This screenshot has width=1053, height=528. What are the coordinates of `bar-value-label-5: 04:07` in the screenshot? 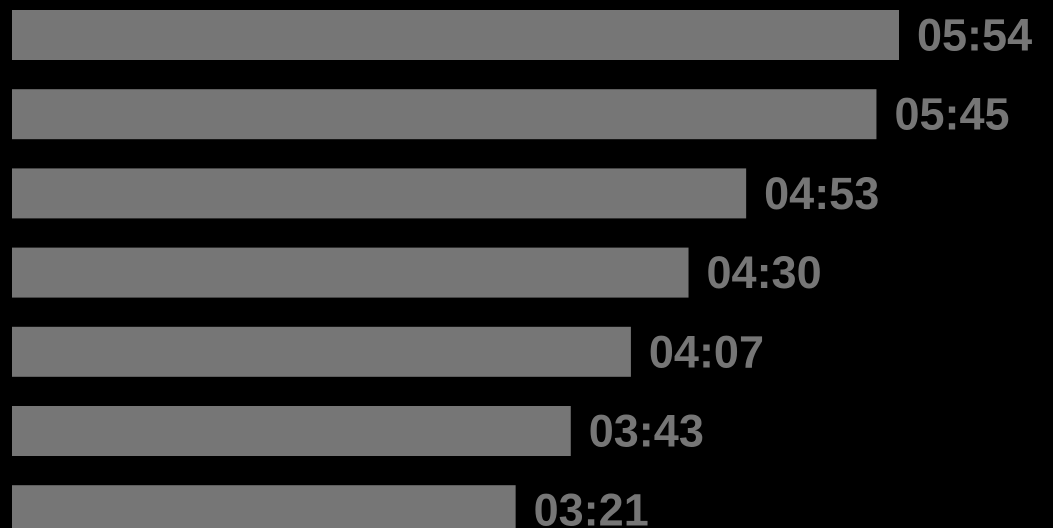 It's located at (706, 351).